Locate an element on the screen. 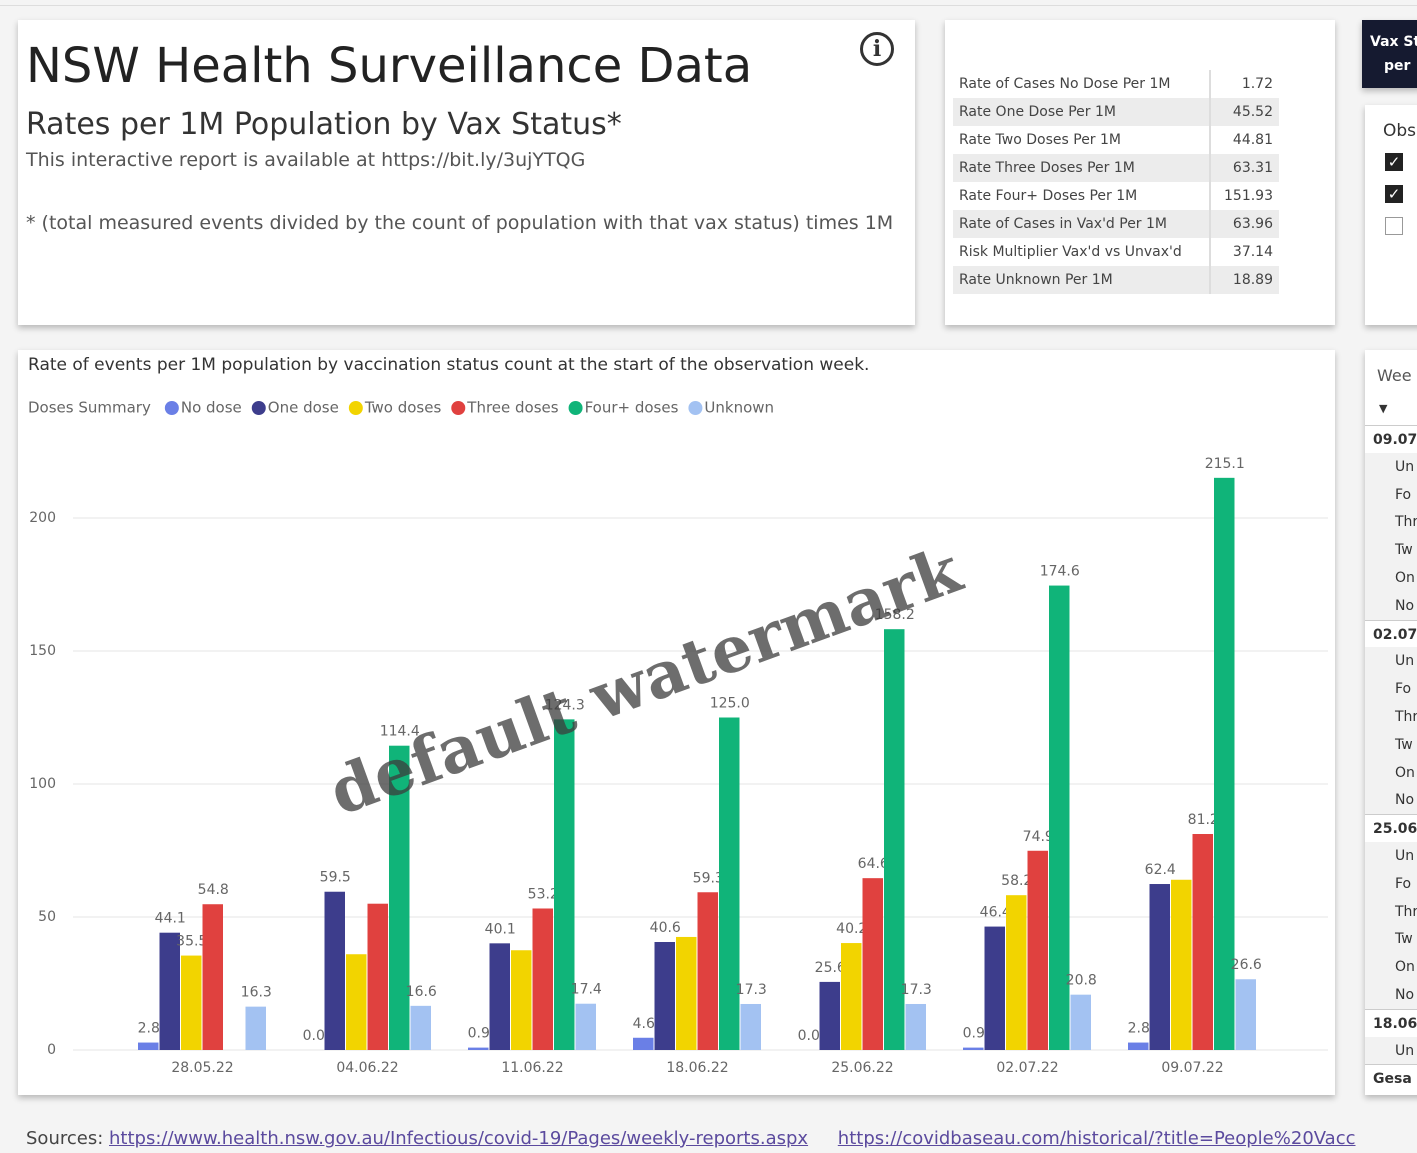 The width and height of the screenshot is (1417, 1153). metric-value: 37.14 is located at coordinates (1244, 252).